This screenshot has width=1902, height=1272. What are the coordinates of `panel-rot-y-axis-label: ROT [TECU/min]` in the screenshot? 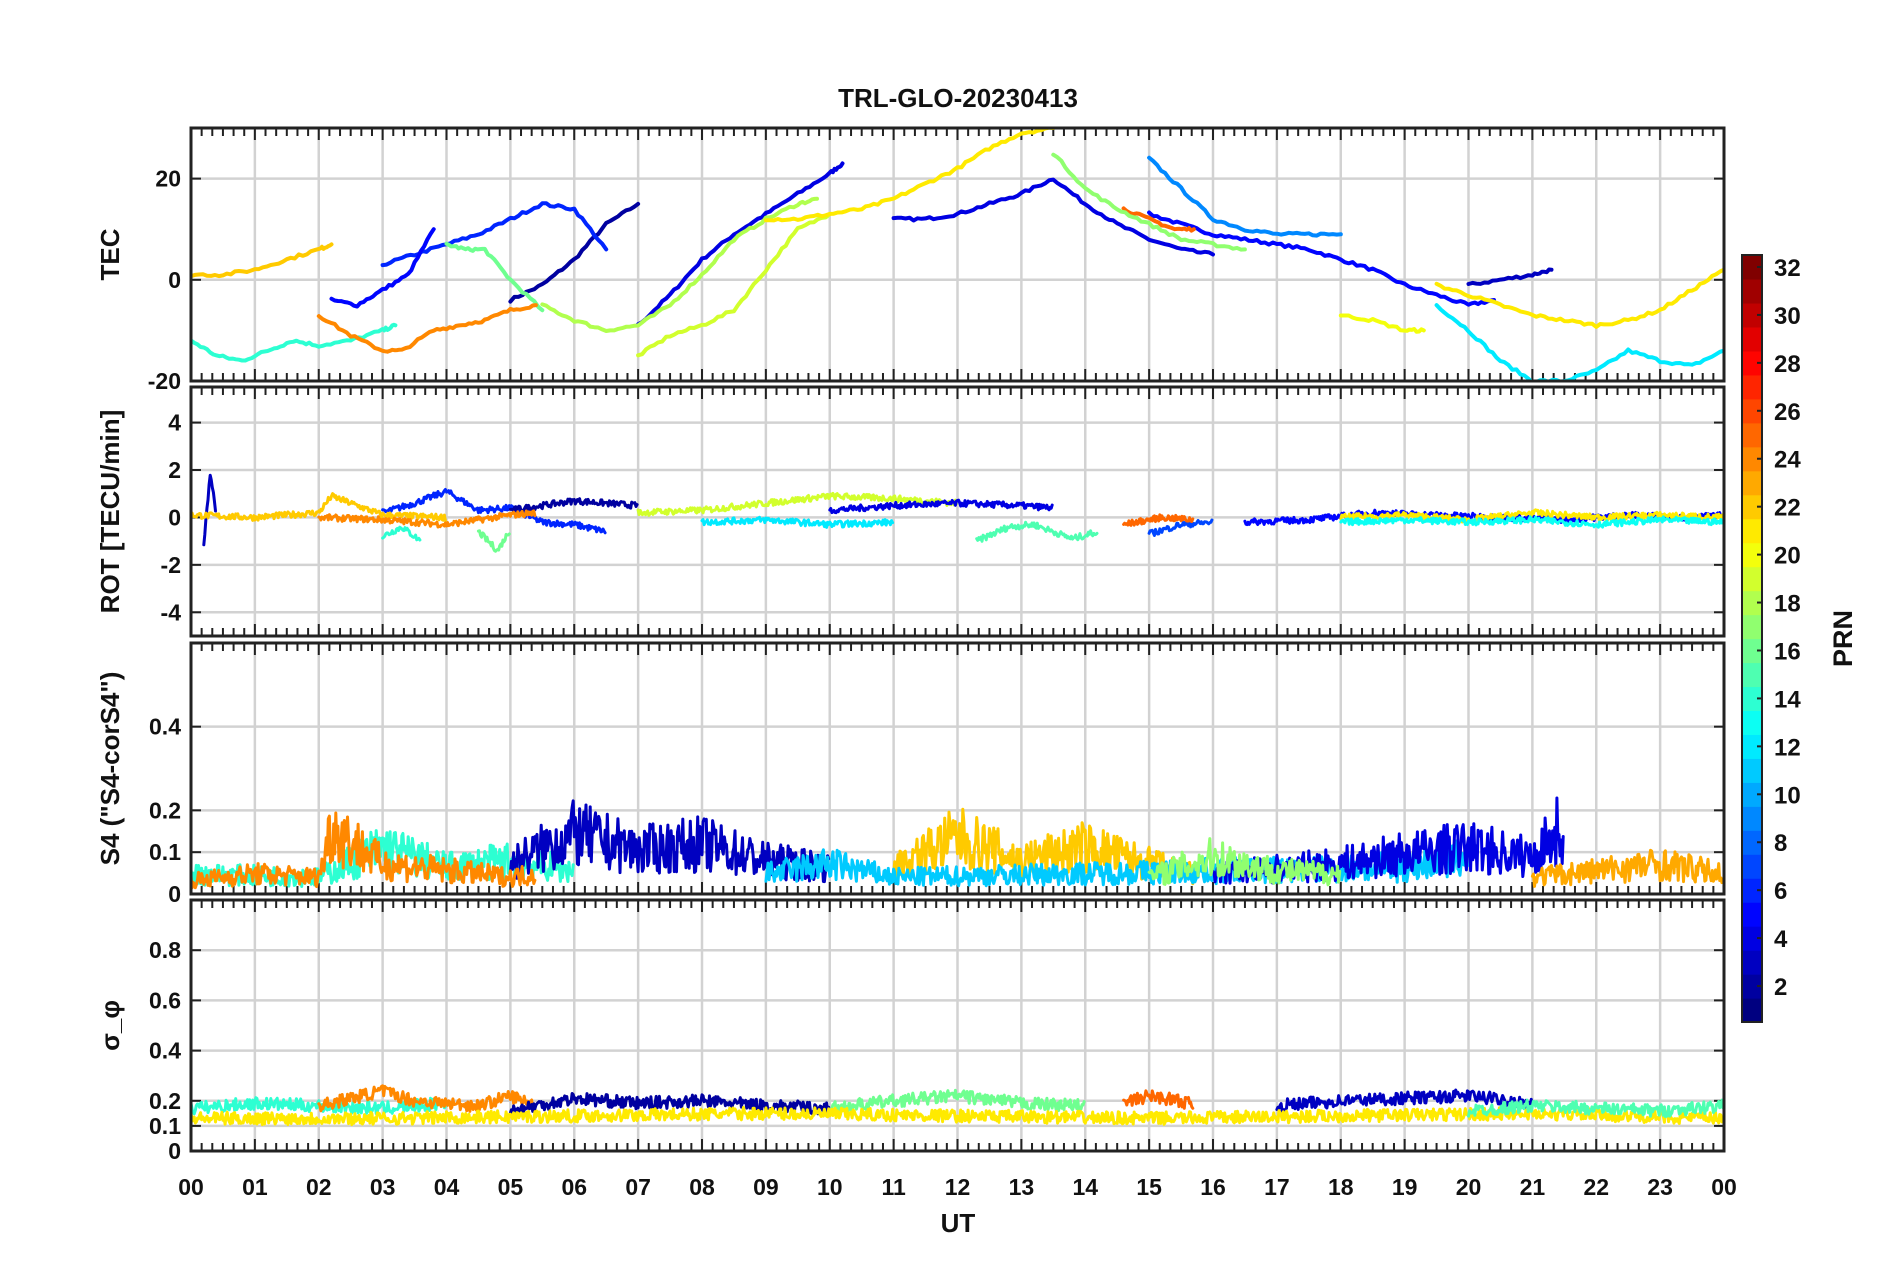 It's located at (110, 512).